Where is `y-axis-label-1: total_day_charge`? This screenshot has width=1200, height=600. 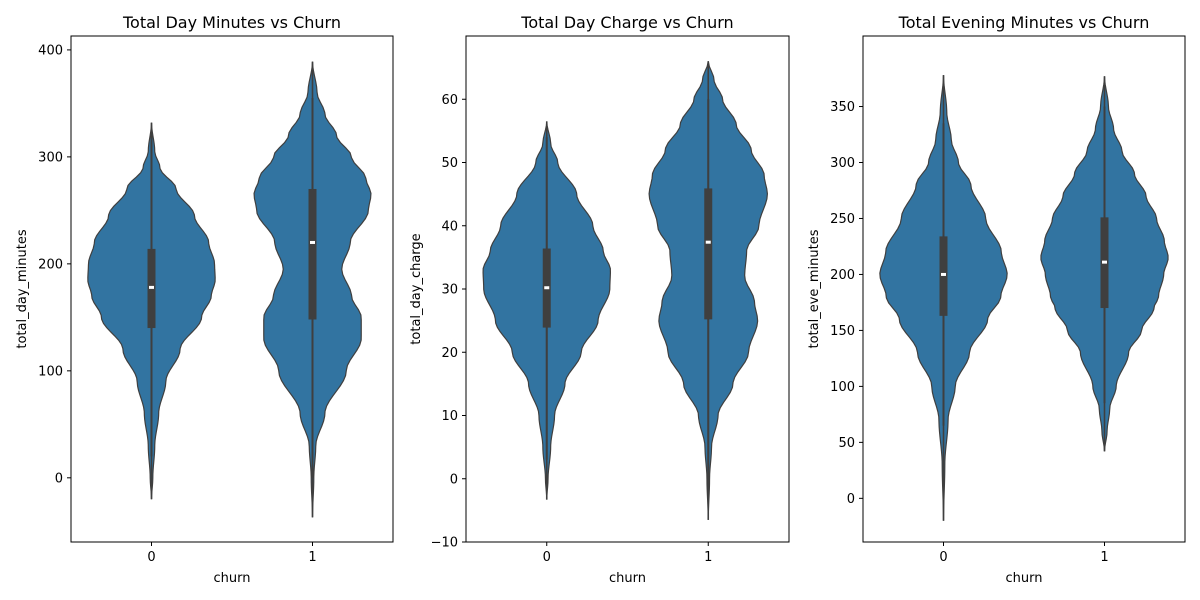 y-axis-label-1: total_day_charge is located at coordinates (416, 288).